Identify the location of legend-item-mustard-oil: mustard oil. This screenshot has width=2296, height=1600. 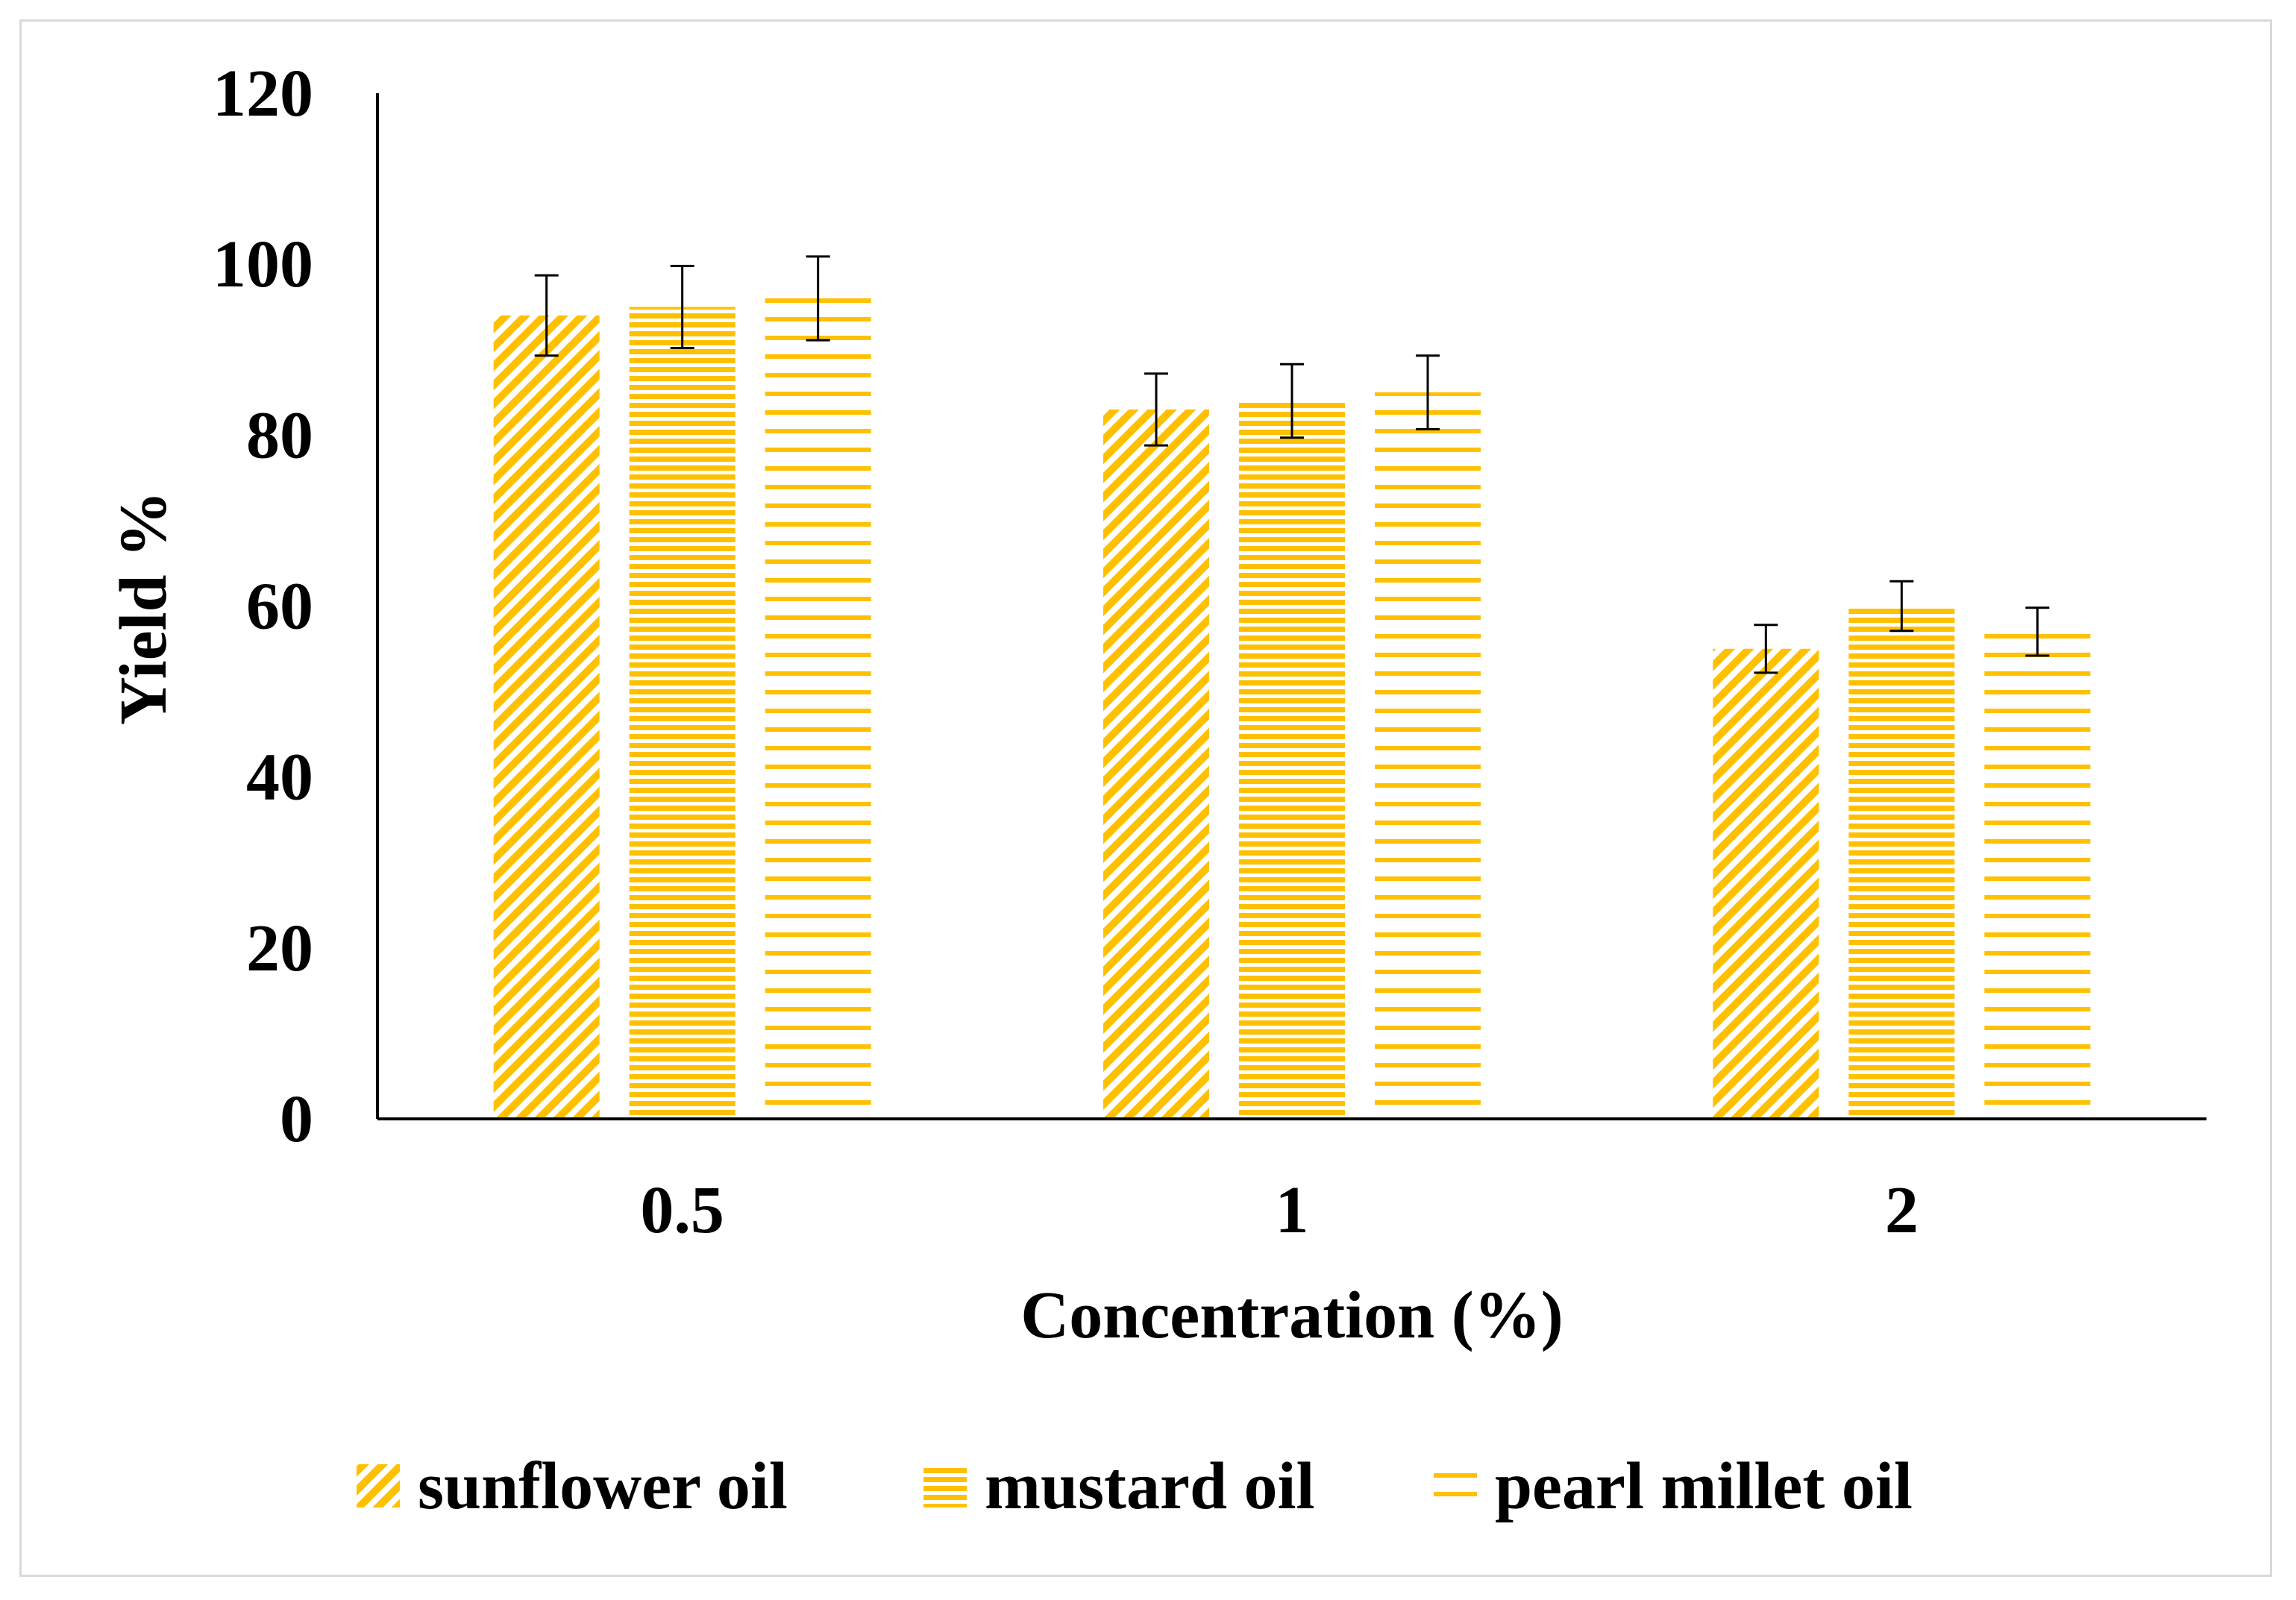
(1119, 1486).